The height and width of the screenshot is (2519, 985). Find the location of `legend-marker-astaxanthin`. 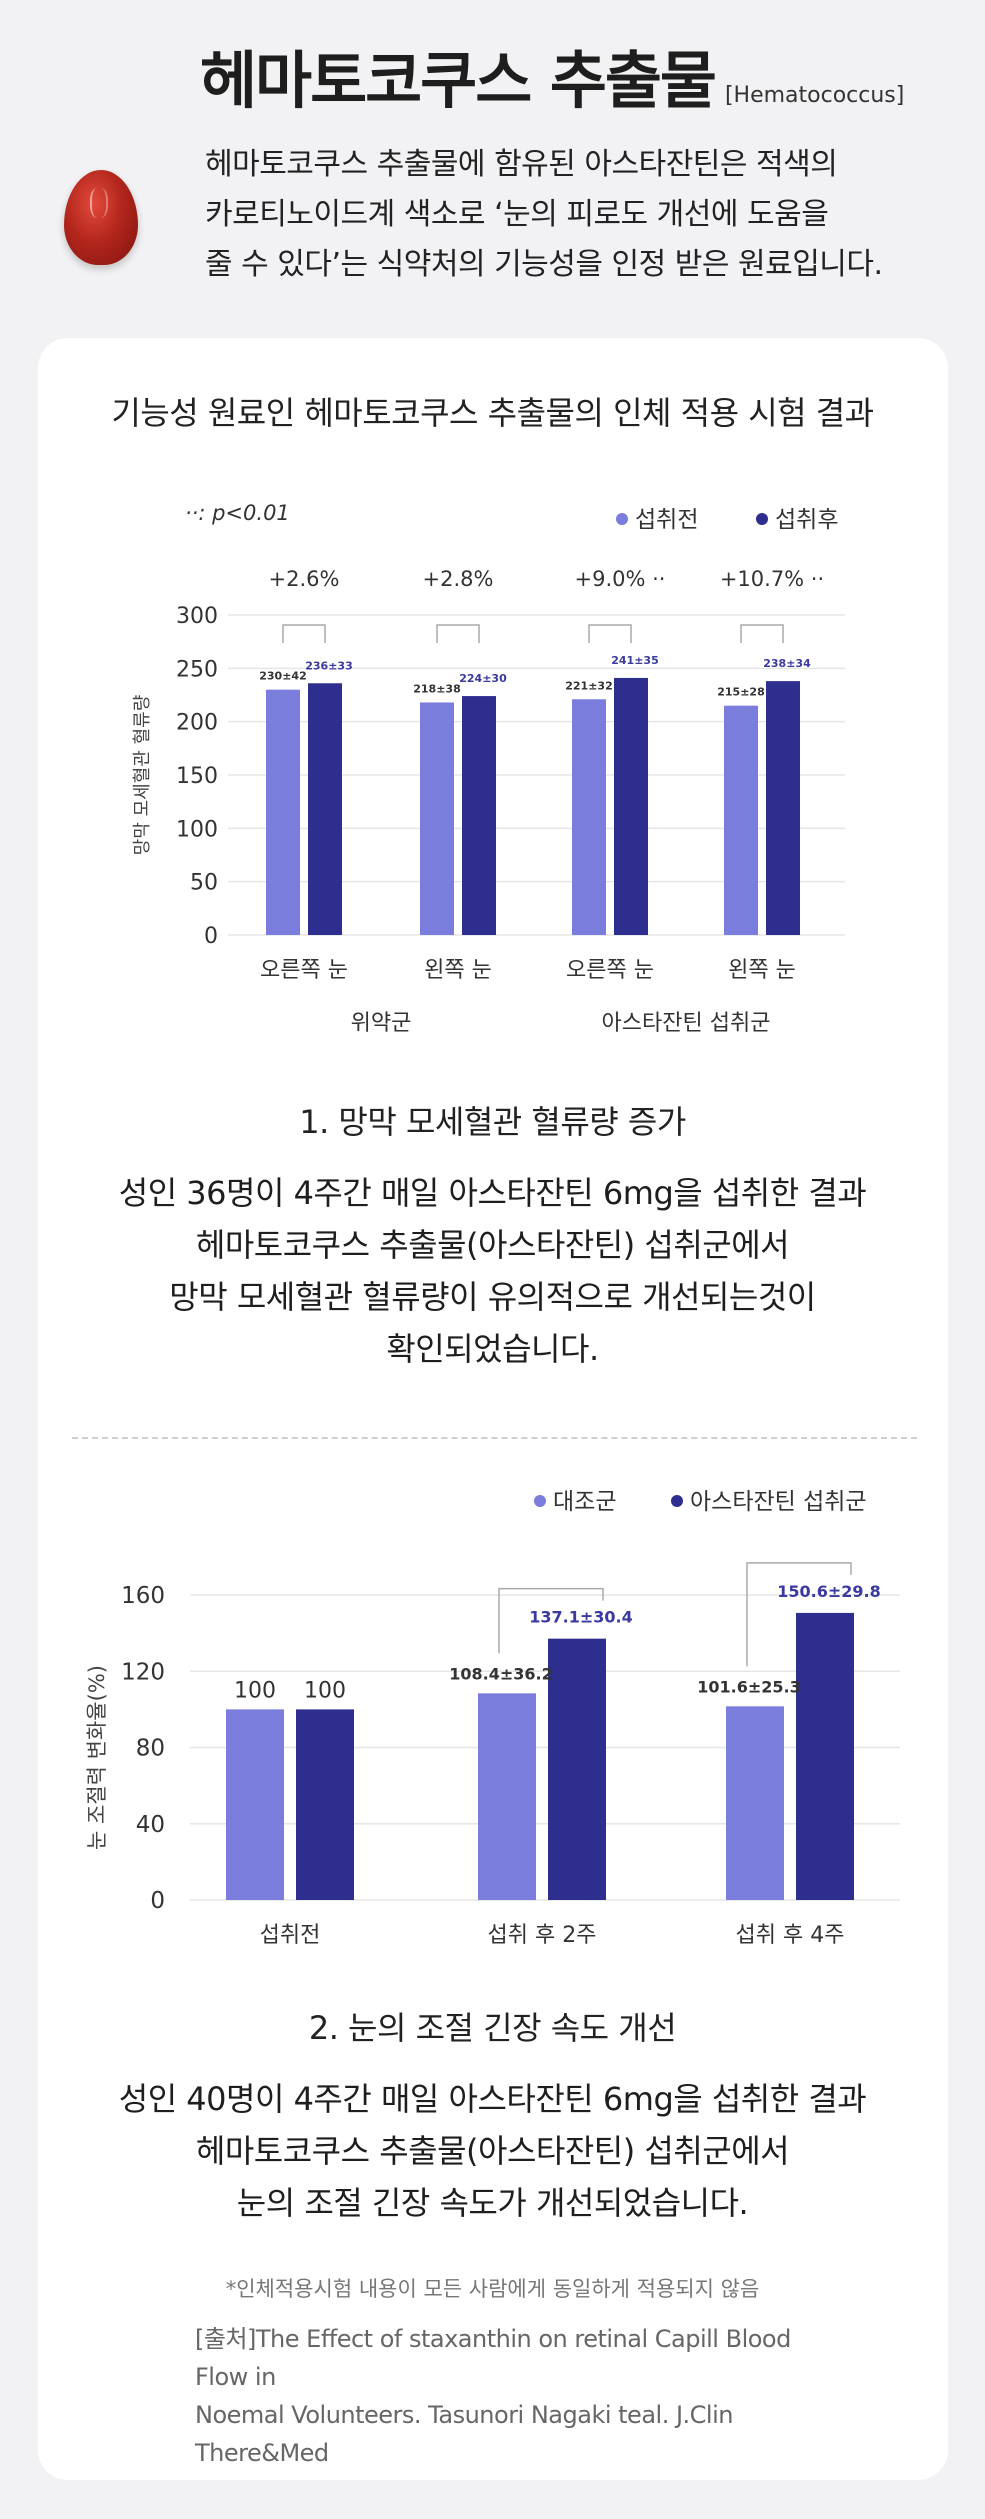

legend-marker-astaxanthin is located at coordinates (677, 1501).